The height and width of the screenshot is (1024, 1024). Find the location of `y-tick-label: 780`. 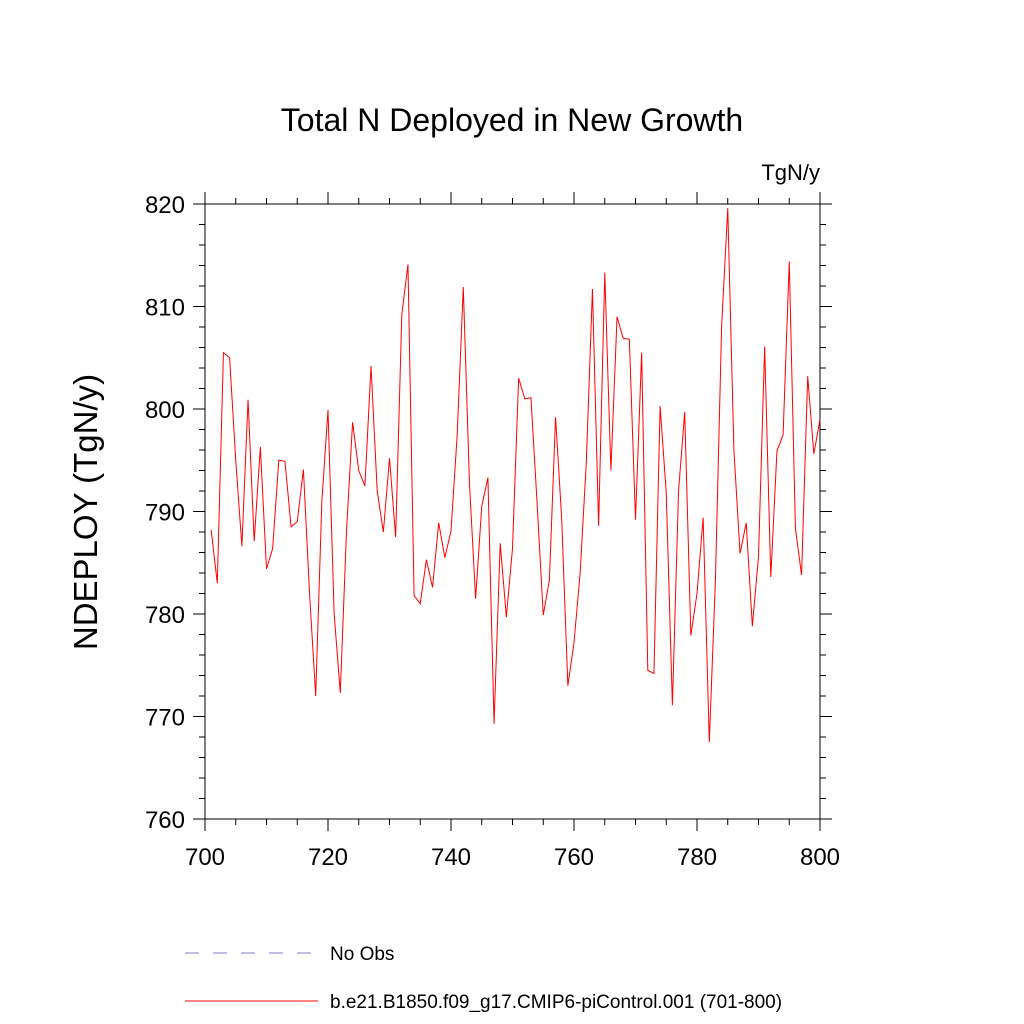

y-tick-label: 780 is located at coordinates (165, 615).